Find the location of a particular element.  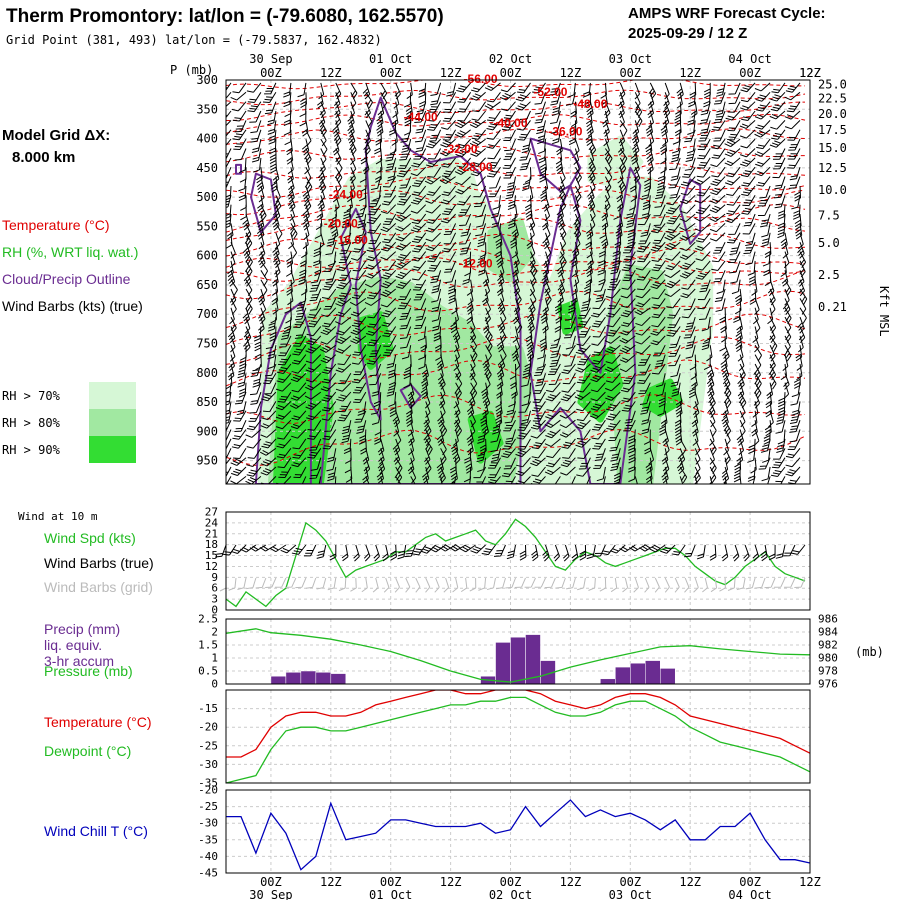

pressure-tick-label: 300 is located at coordinates (207, 80).